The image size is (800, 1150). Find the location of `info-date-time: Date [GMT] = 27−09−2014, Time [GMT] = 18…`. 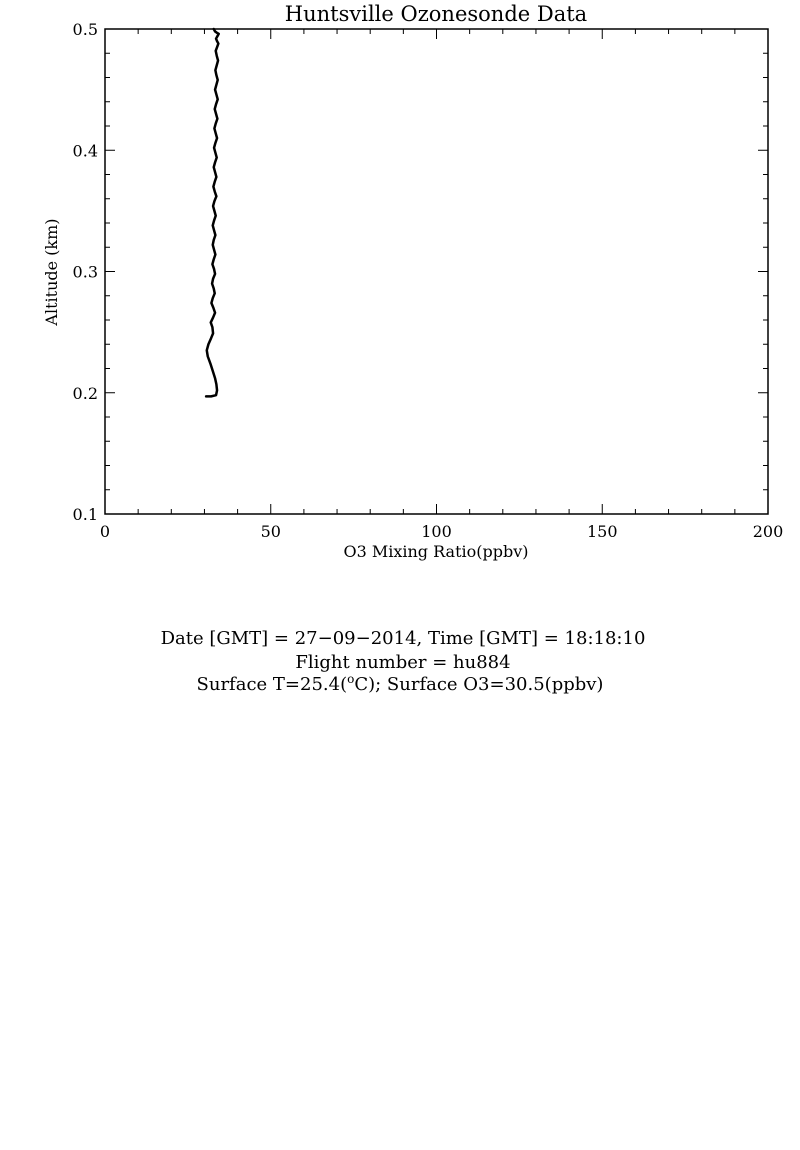

info-date-time: Date [GMT] = 27−09−2014, Time [GMT] = 18… is located at coordinates (403, 638).